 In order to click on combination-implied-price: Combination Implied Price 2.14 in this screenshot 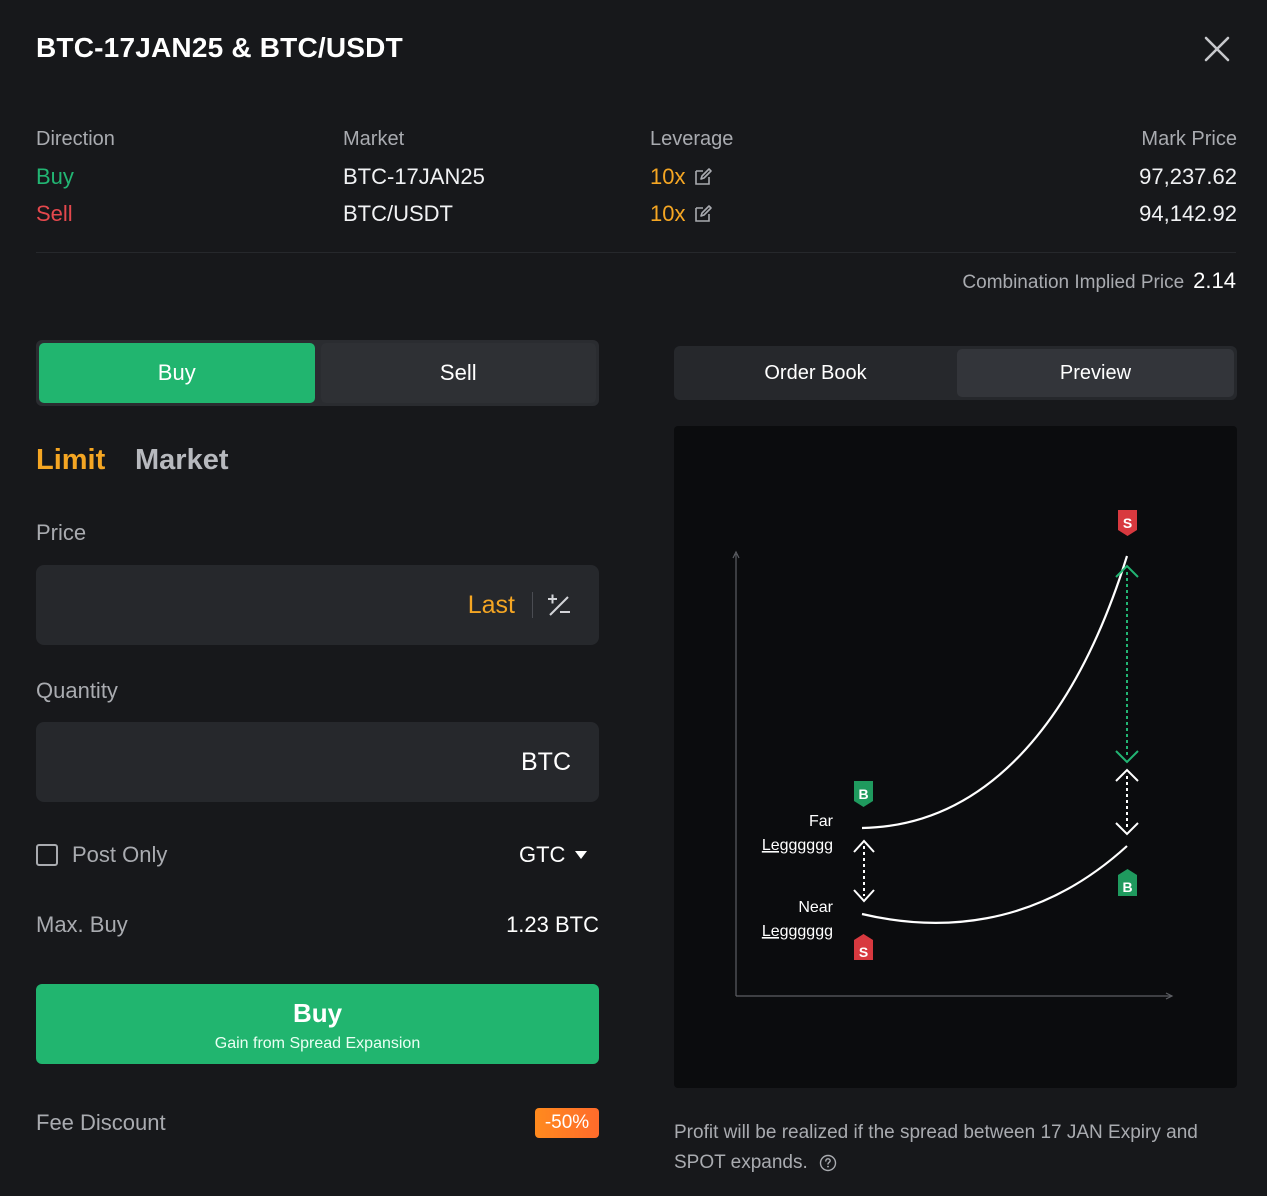, I will do `click(1099, 281)`.